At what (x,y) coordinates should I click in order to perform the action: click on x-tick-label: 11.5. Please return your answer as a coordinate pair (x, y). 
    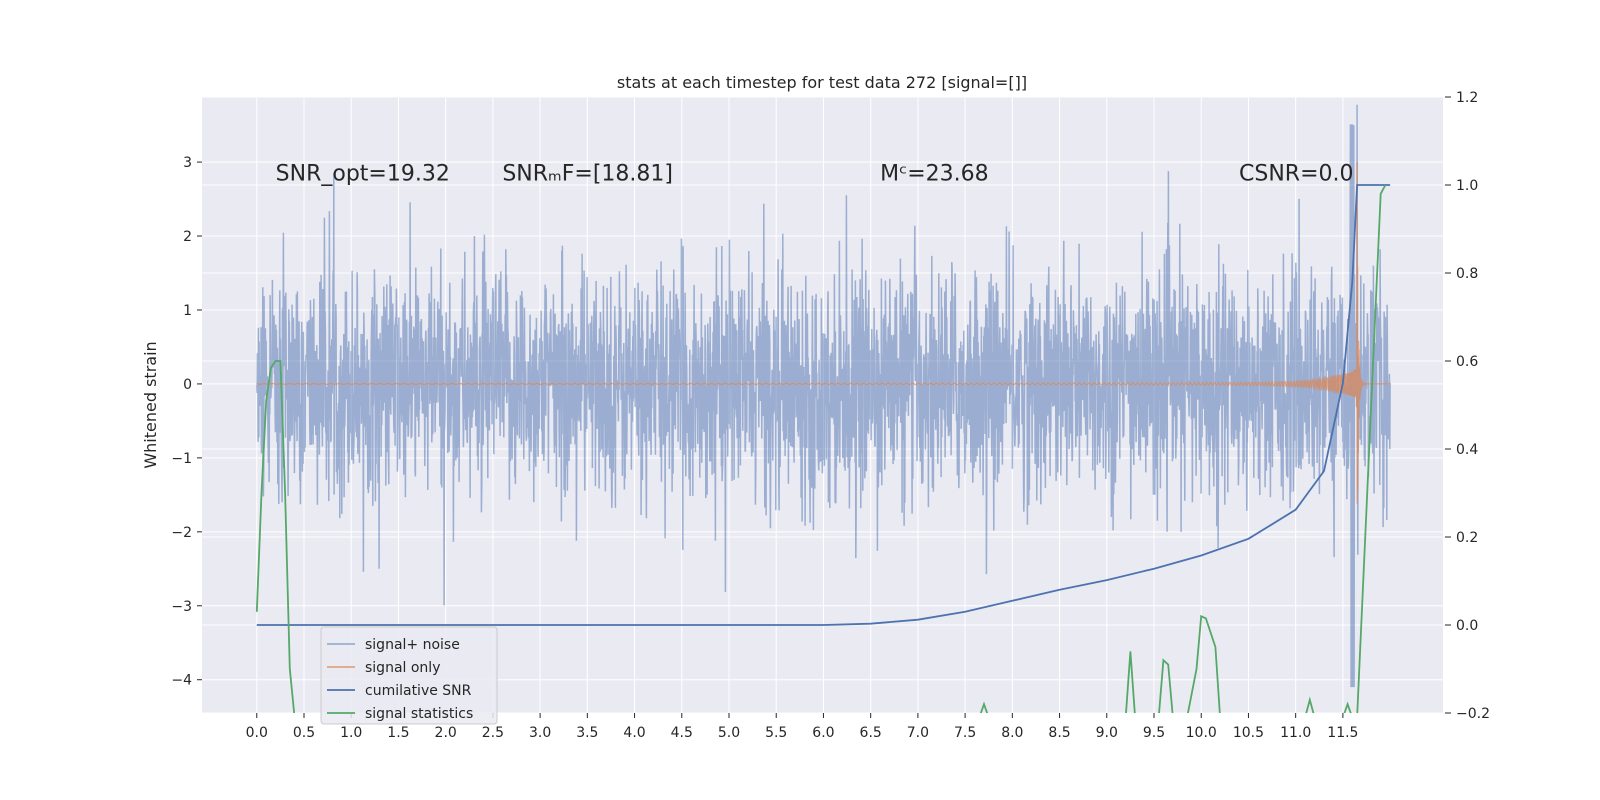
    Looking at the image, I should click on (1342, 733).